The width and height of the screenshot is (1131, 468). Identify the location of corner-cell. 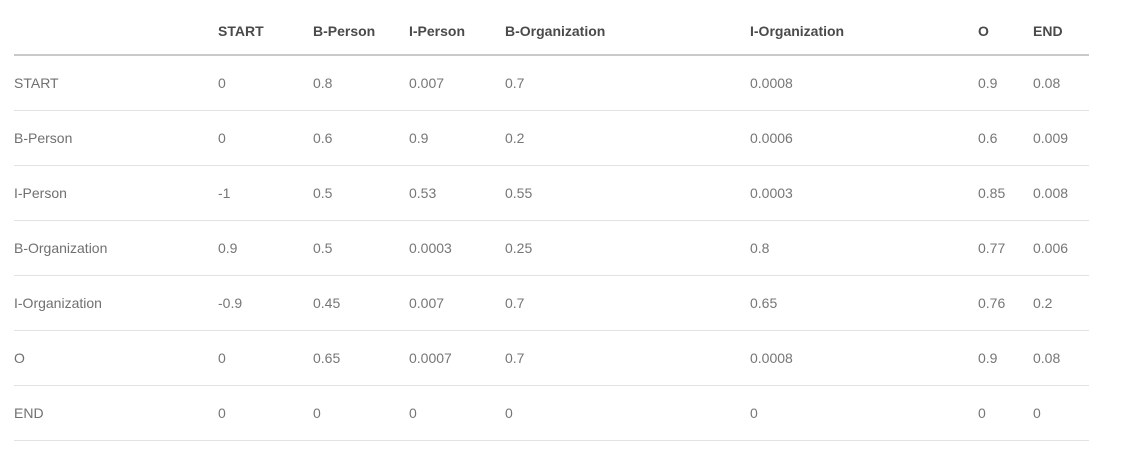
(116, 33).